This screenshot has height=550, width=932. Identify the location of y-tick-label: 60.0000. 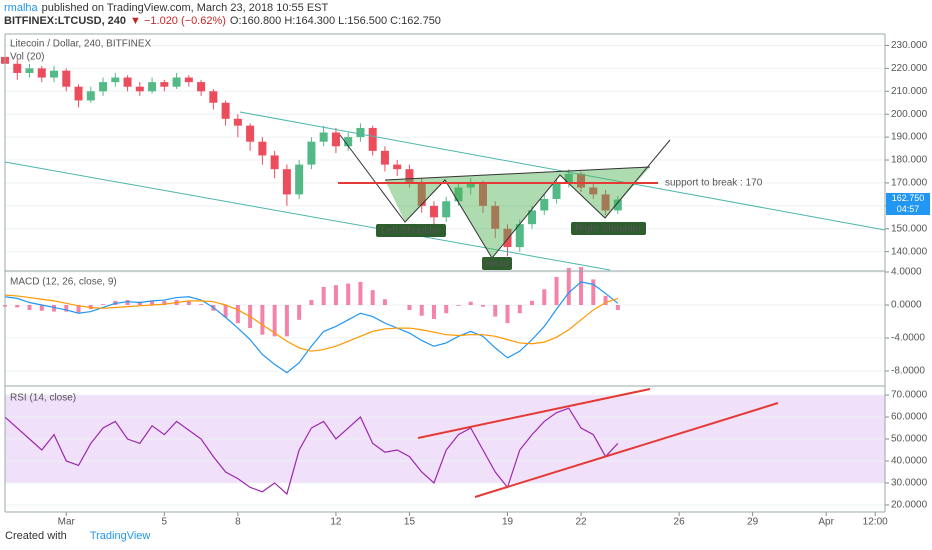
(909, 417).